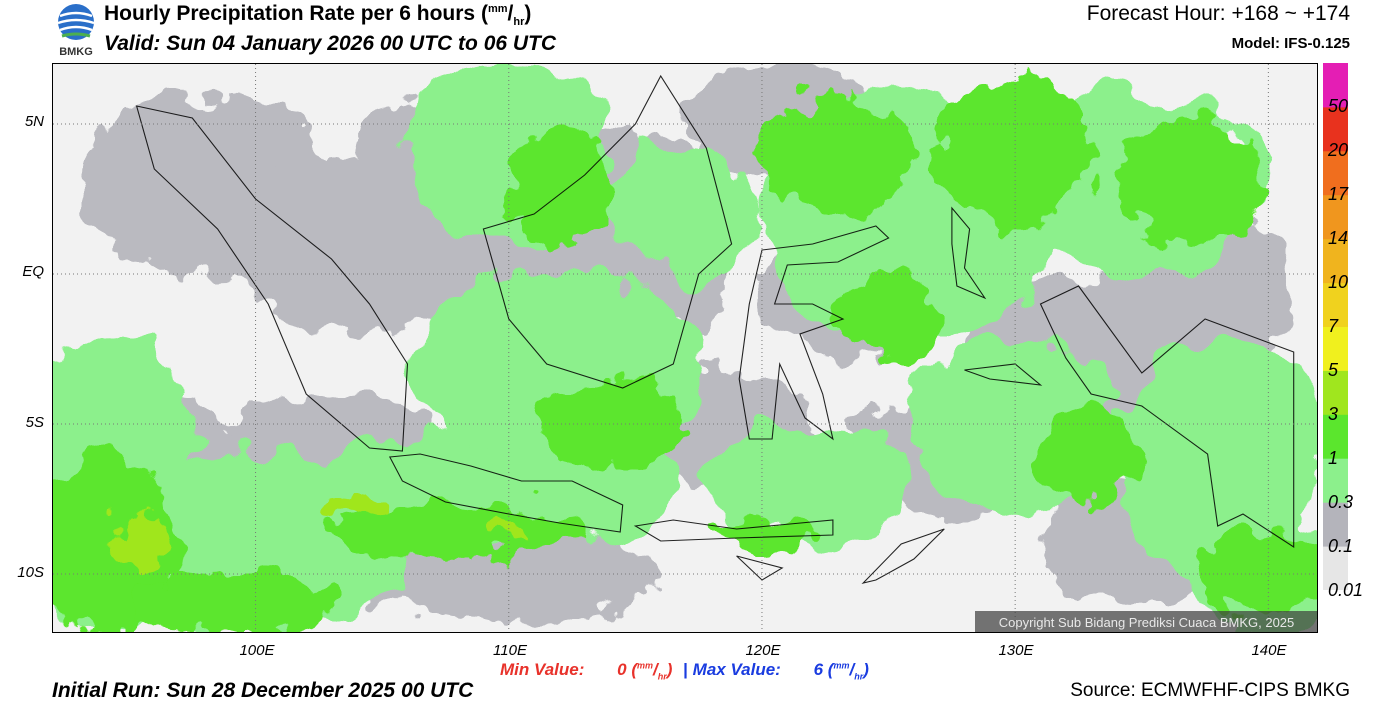  I want to click on colorbar-svg, so click(1335, 327).